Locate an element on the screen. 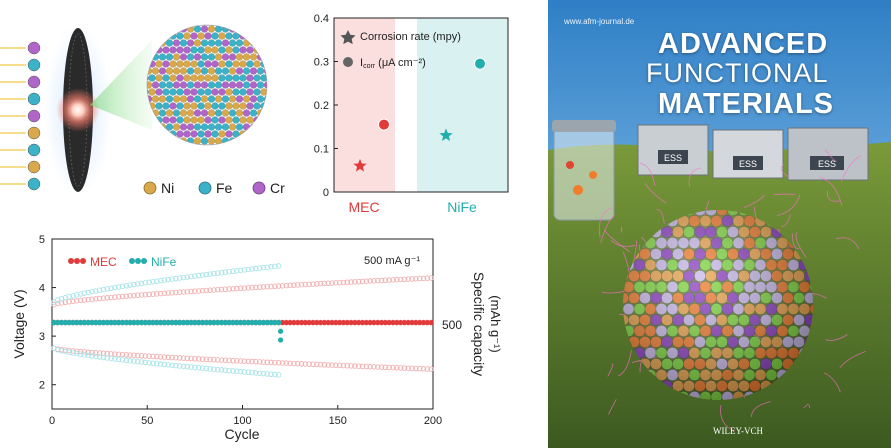 Image resolution: width=891 pixels, height=448 pixels. incoming-ions is located at coordinates (20, 116).